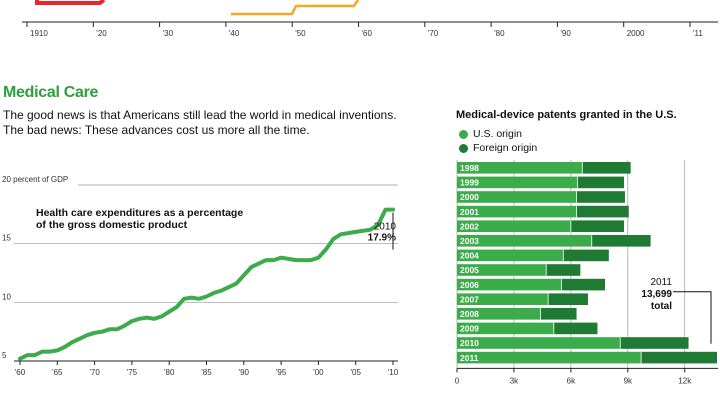 This screenshot has width=720, height=405. Describe the element at coordinates (685, 380) in the screenshot. I see `x-tick-label: 12k` at that location.